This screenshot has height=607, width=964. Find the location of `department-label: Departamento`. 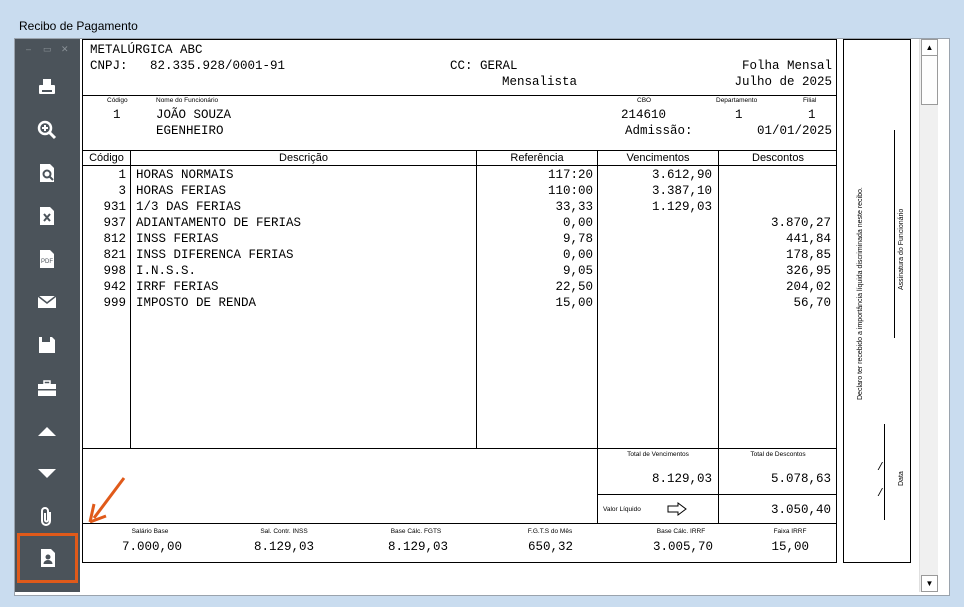

department-label: Departamento is located at coordinates (737, 100).